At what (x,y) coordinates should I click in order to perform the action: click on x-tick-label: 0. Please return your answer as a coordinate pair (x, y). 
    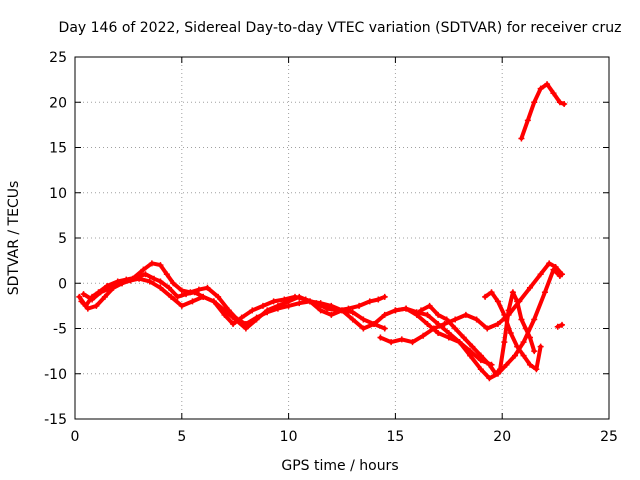
    Looking at the image, I should click on (75, 437).